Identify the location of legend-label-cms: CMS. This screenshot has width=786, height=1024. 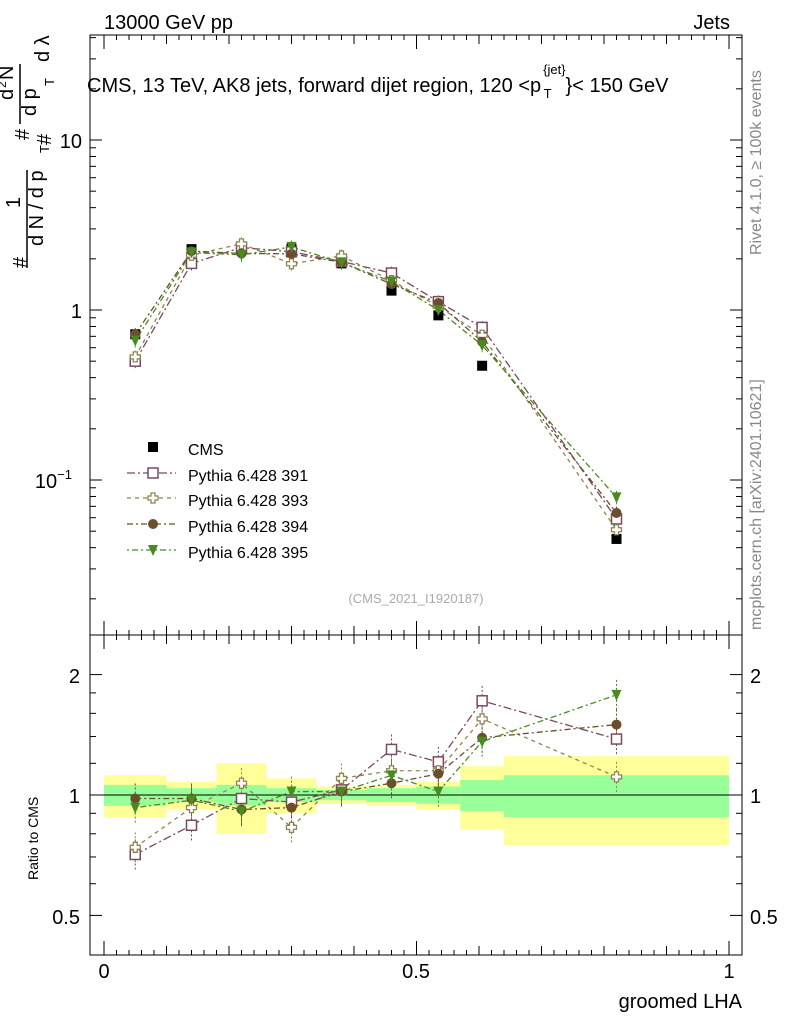
(206, 450).